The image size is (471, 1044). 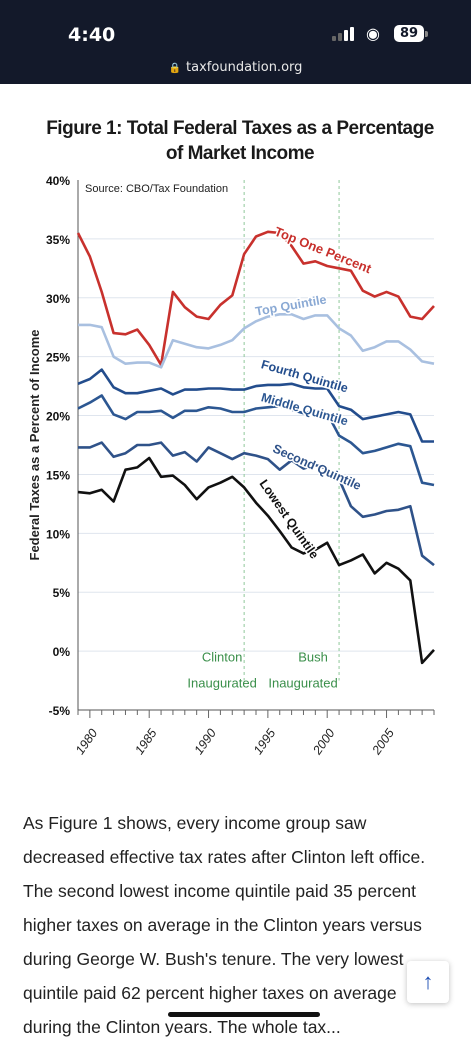 I want to click on url-bar: 🔒 taxfoundation.org, so click(x=235, y=67).